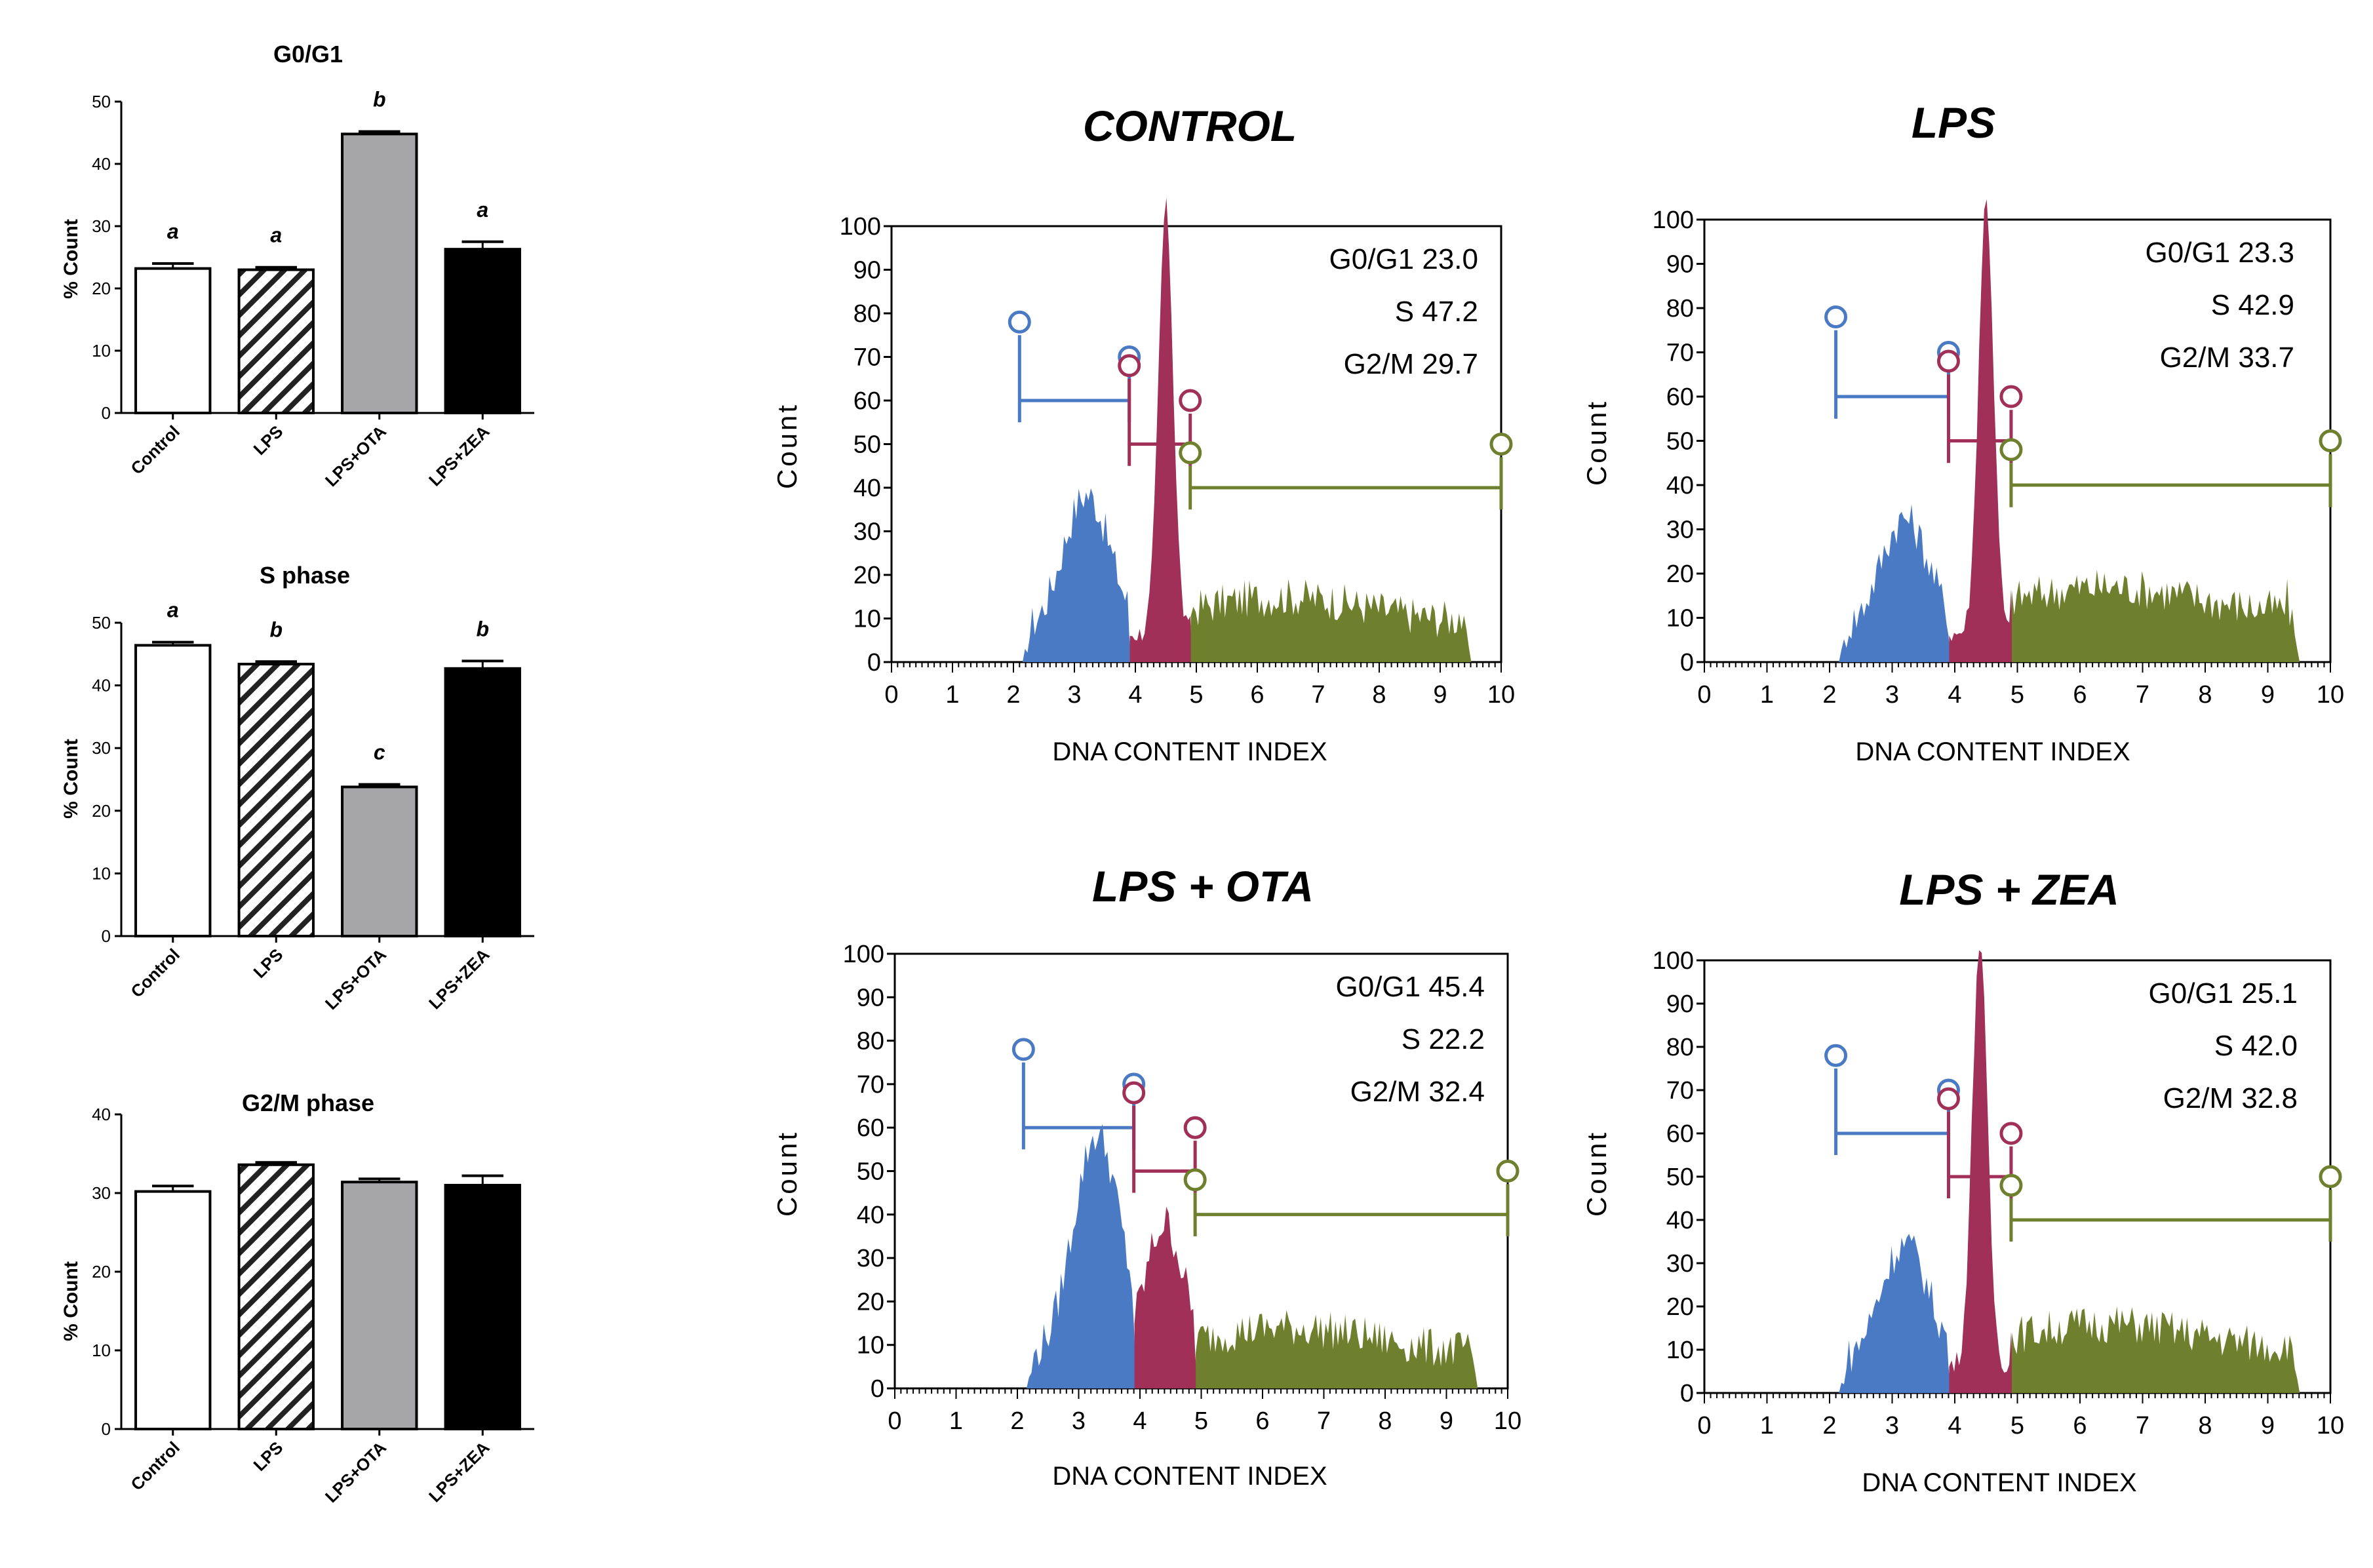 The width and height of the screenshot is (2373, 1568). What do you see at coordinates (308, 54) in the screenshot?
I see `chart-title: G0/G1` at bounding box center [308, 54].